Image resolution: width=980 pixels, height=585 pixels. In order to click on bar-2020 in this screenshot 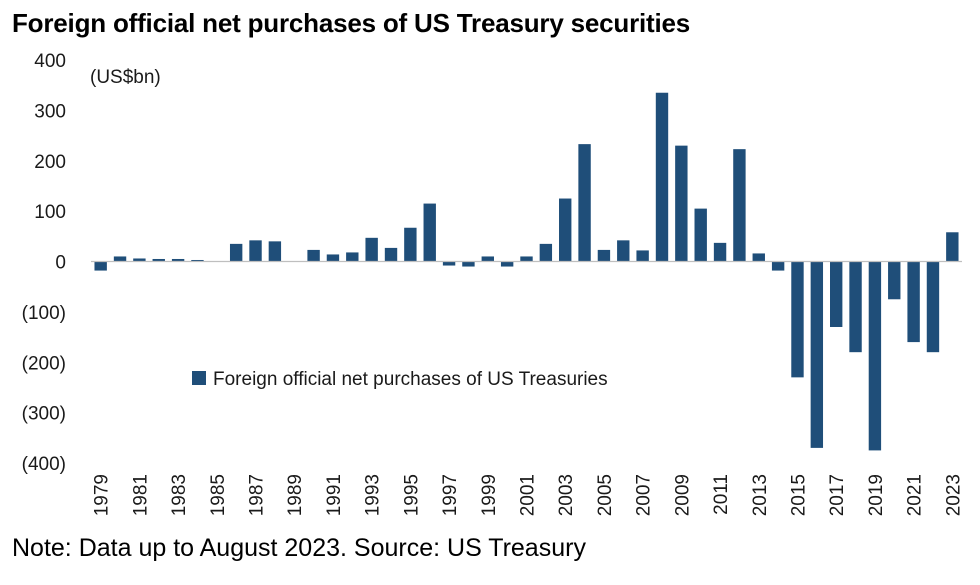, I will do `click(894, 280)`.